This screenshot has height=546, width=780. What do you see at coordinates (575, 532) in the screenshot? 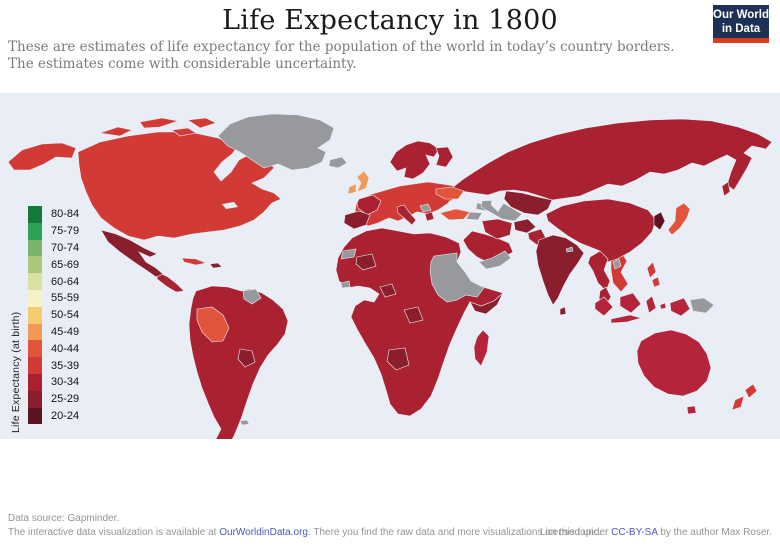
I see `license-prefix: Licensed under` at bounding box center [575, 532].